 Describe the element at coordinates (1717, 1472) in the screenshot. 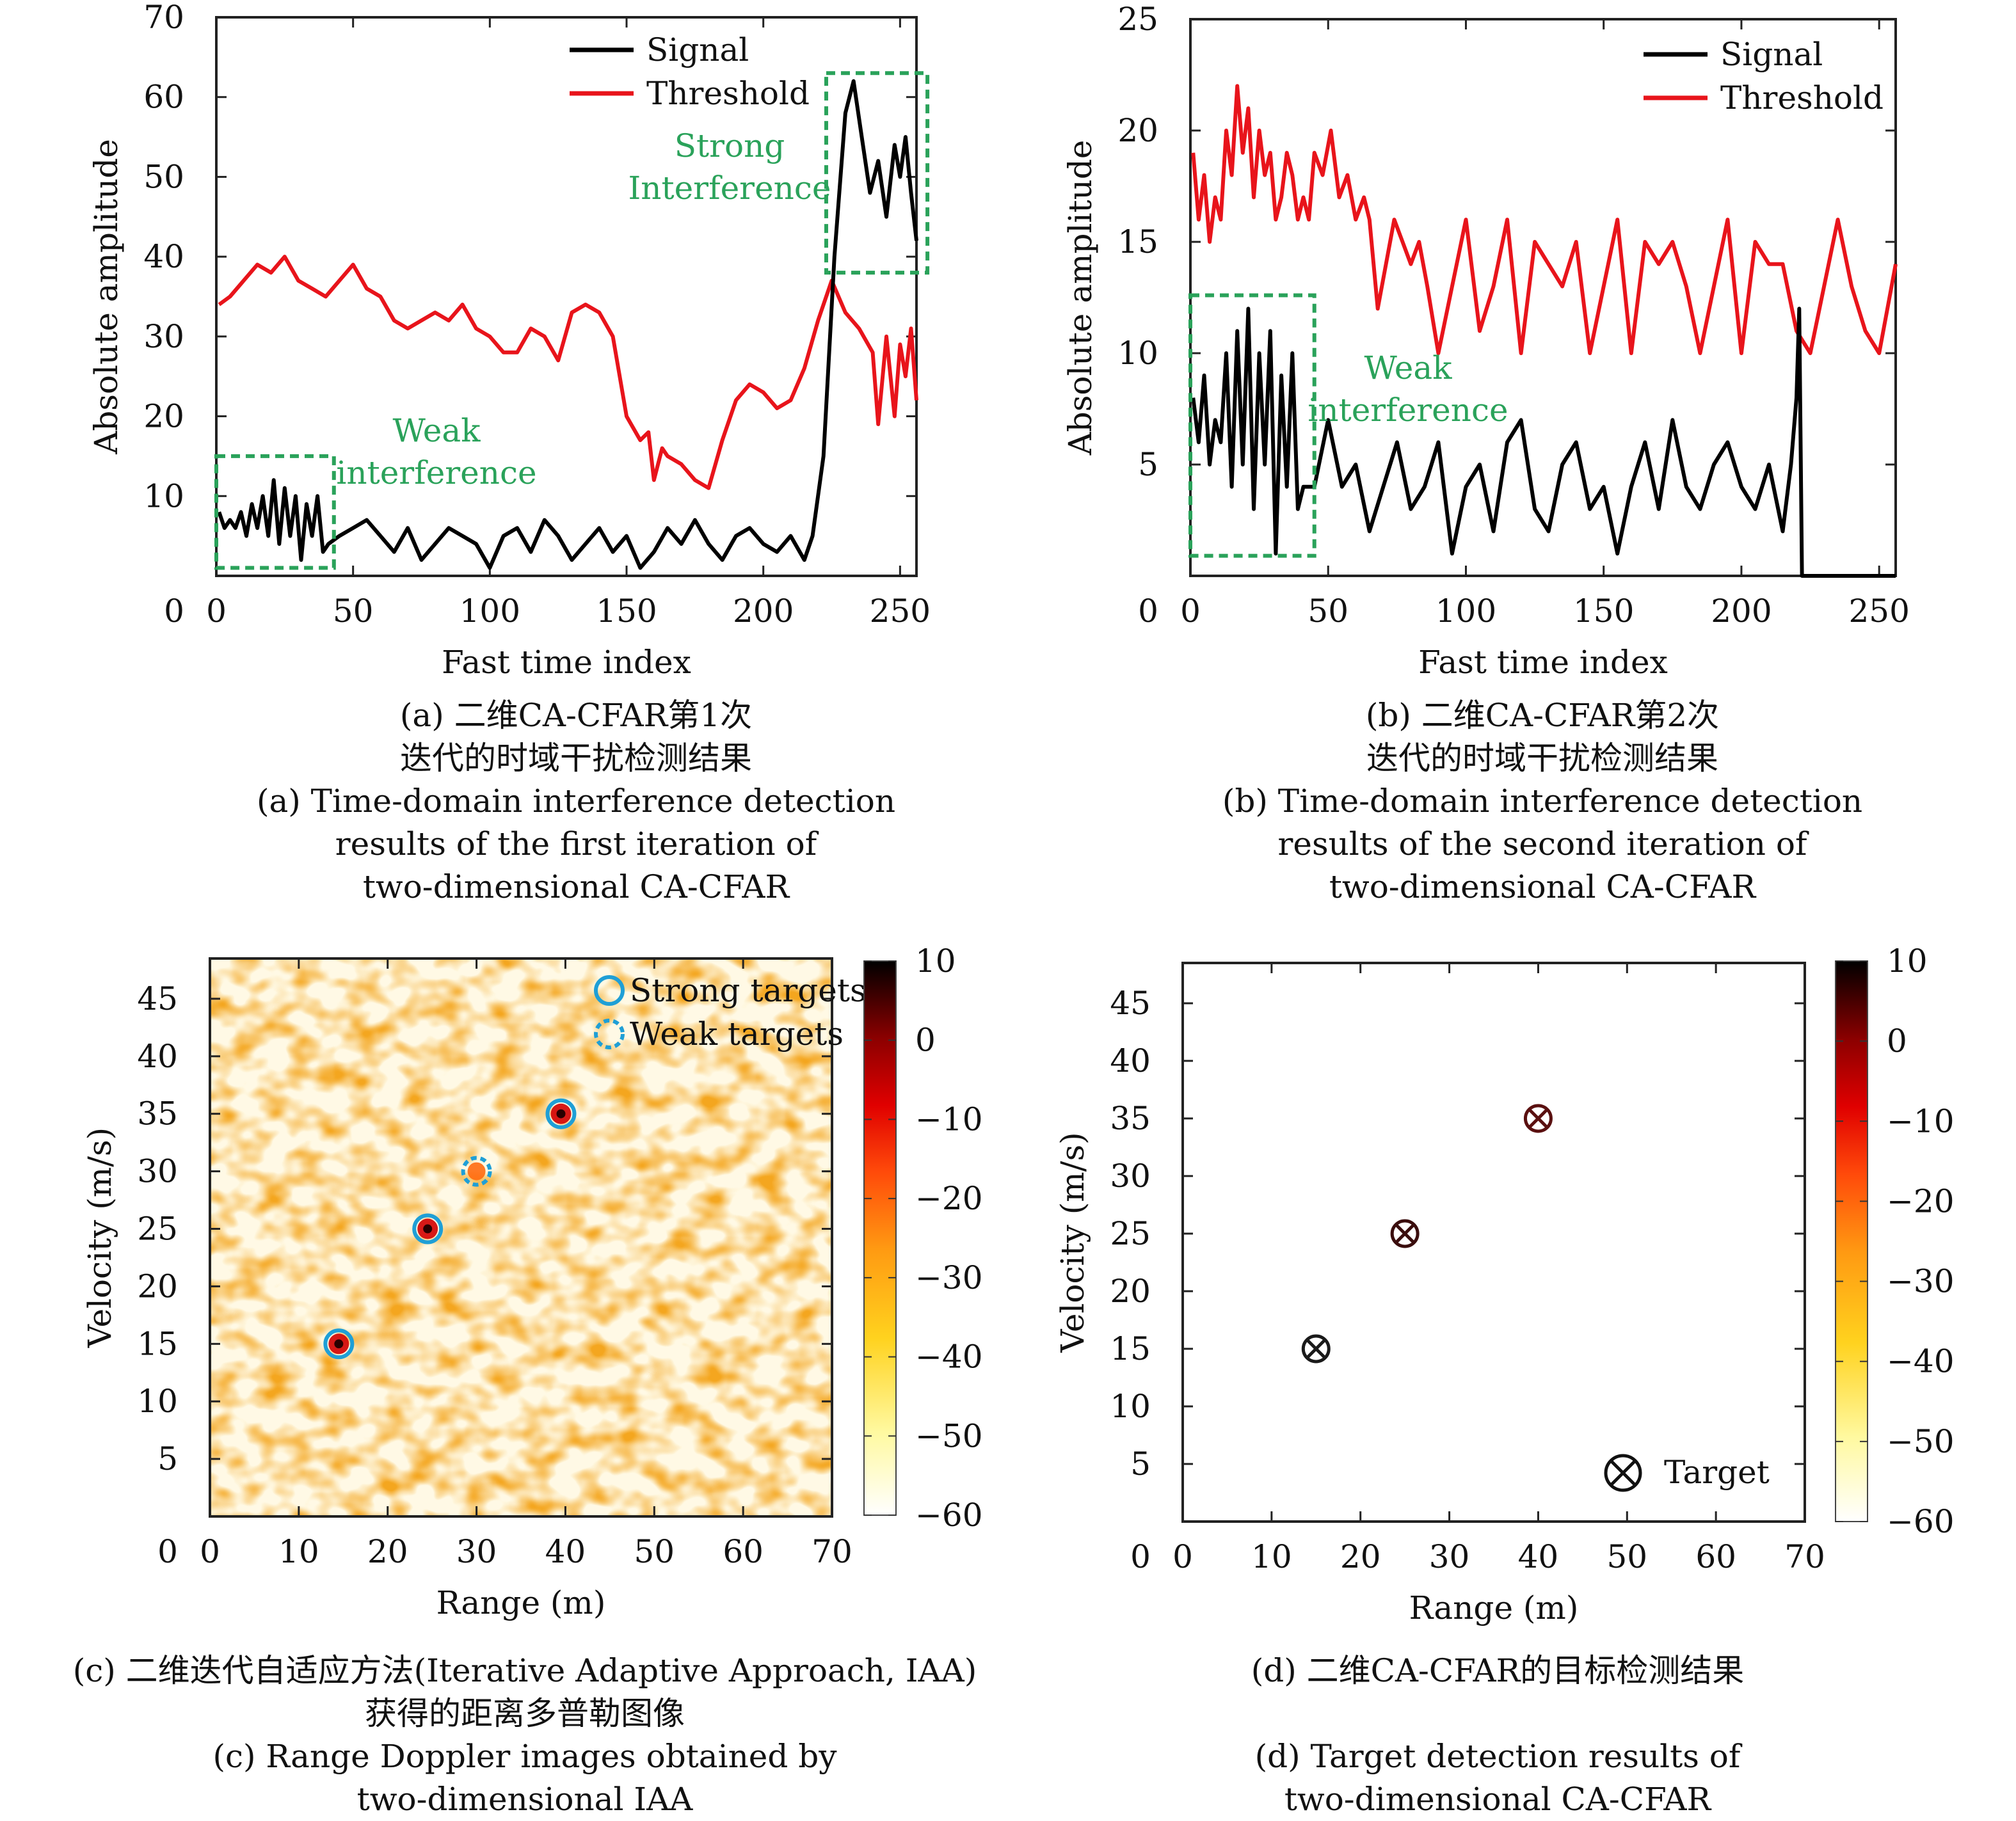

I see `legend-target-label: Target` at that location.